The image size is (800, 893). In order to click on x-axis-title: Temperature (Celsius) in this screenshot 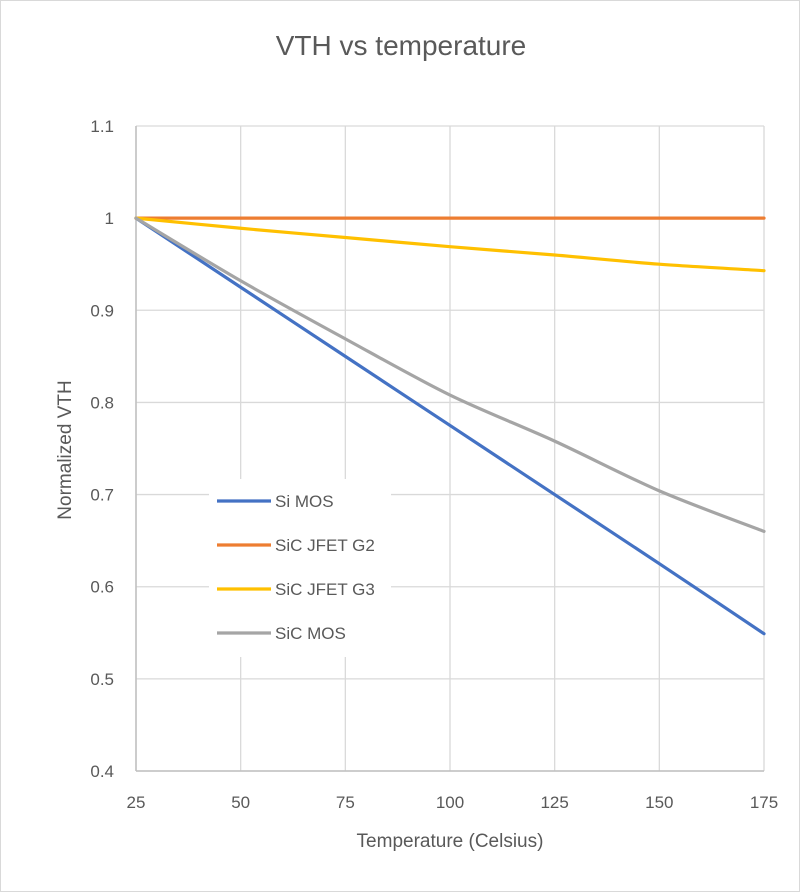, I will do `click(450, 841)`.